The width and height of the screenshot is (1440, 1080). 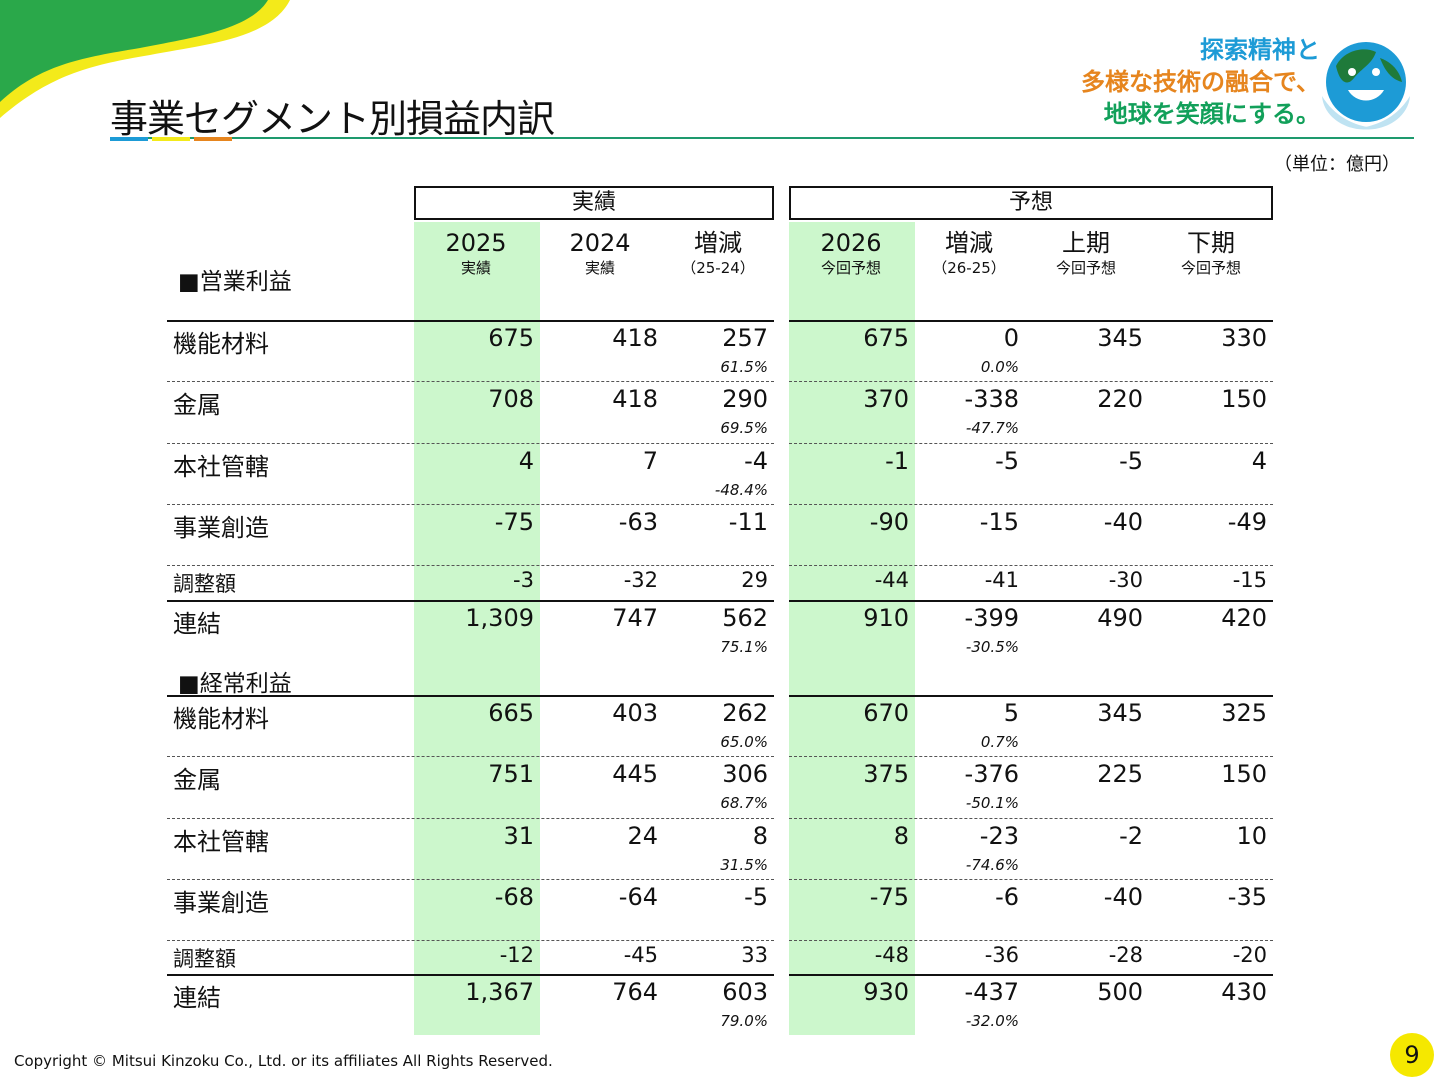 What do you see at coordinates (991, 618) in the screenshot?
I see `cell-value: -399` at bounding box center [991, 618].